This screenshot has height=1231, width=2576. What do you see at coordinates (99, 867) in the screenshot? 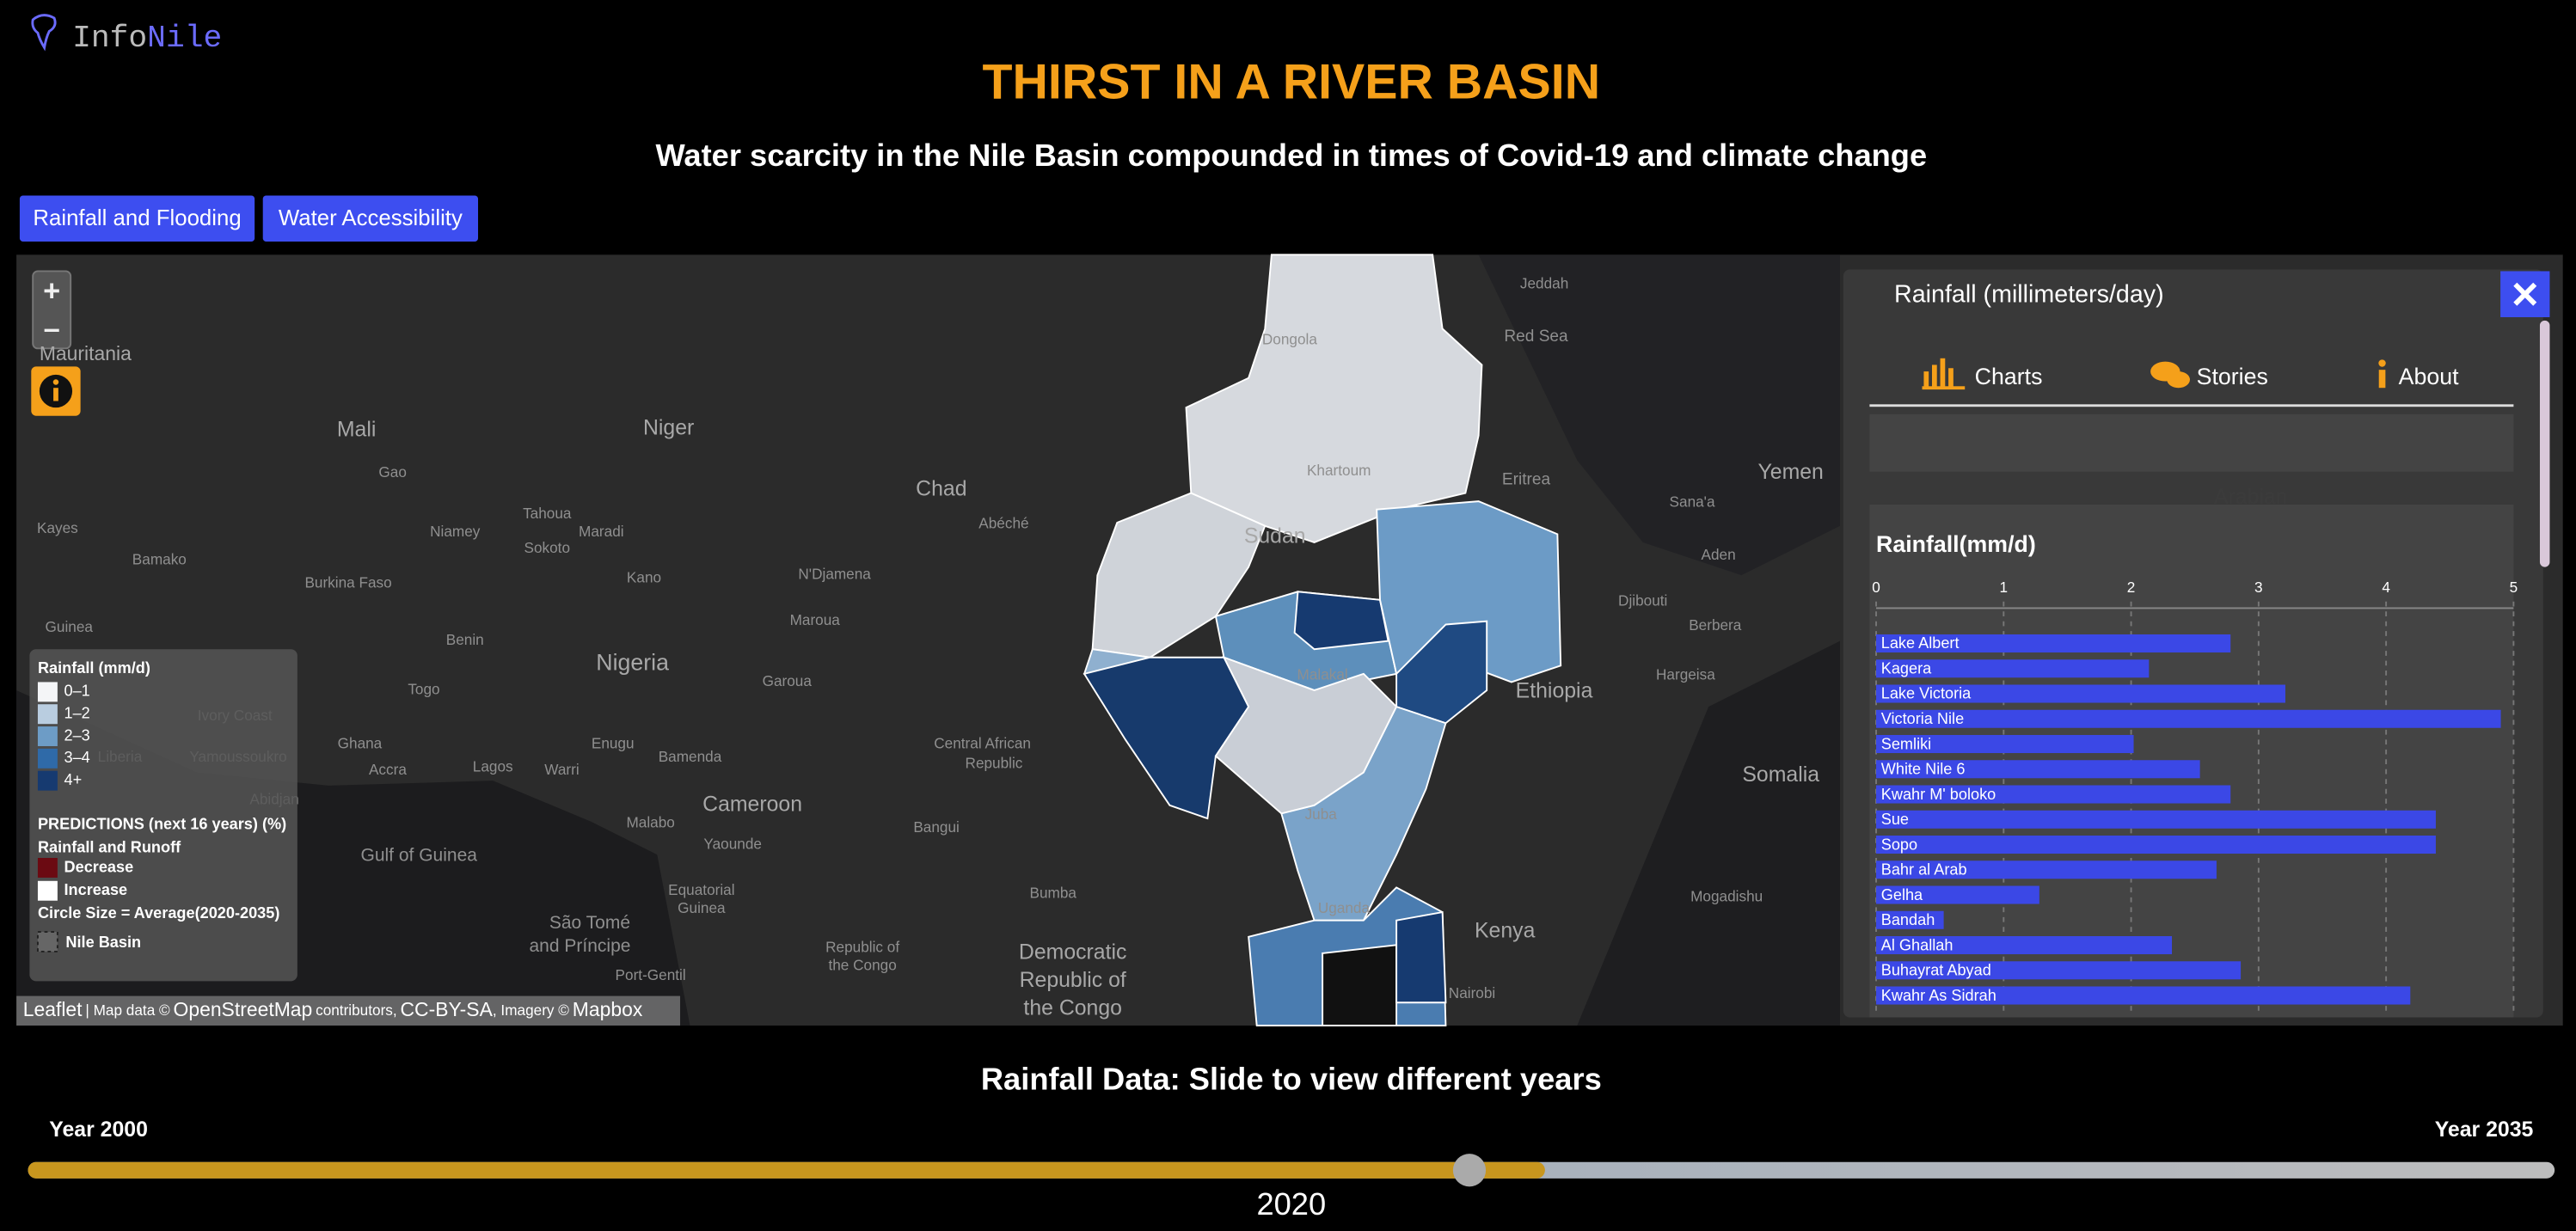
I see `legend-label: Decrease` at bounding box center [99, 867].